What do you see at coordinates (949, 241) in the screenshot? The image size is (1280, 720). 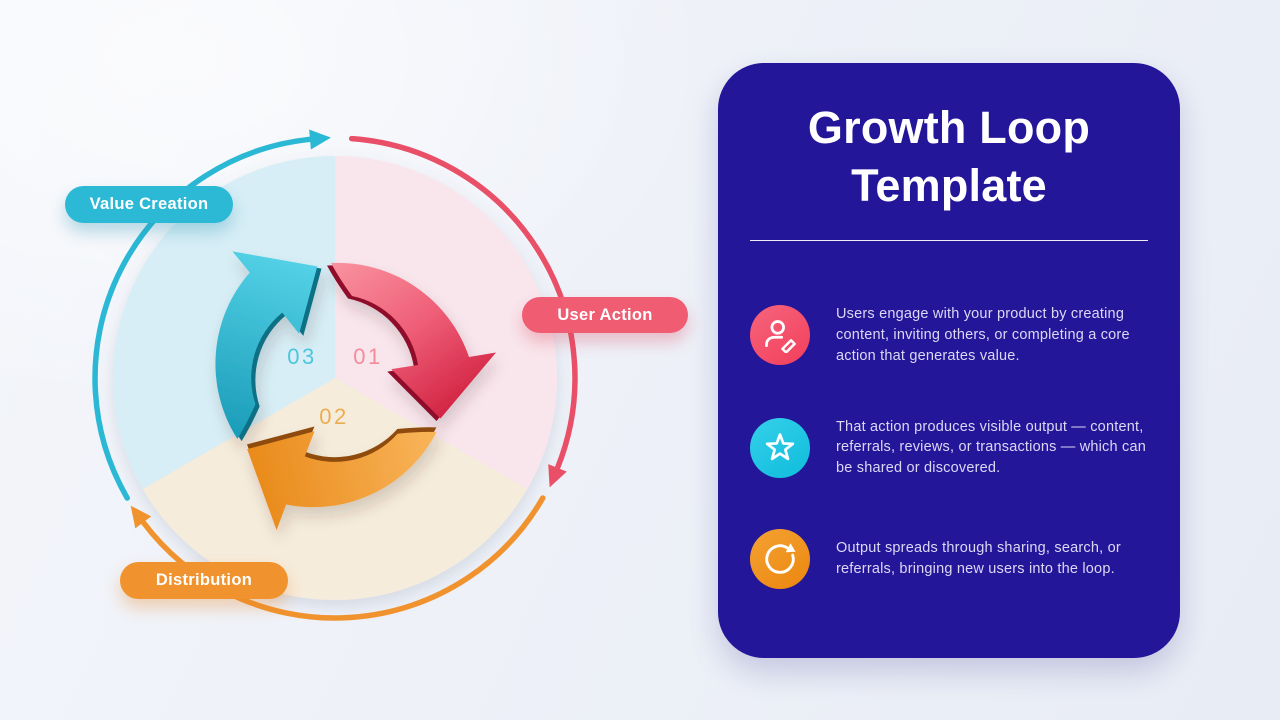 I see `title-divider` at bounding box center [949, 241].